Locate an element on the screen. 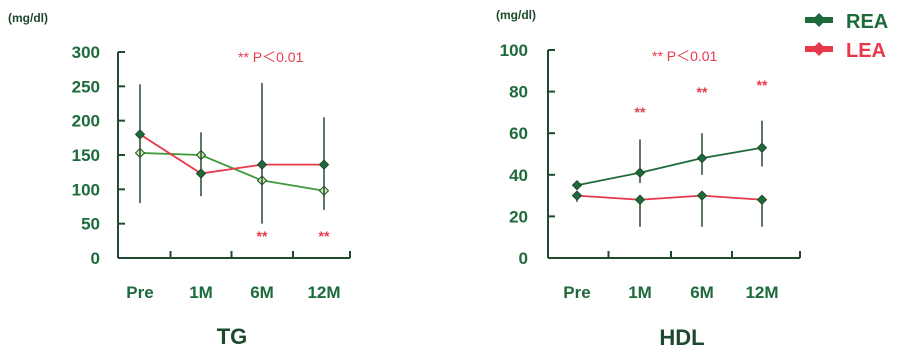 This screenshot has width=914, height=353. y-tick-label: 50 is located at coordinates (90, 224).